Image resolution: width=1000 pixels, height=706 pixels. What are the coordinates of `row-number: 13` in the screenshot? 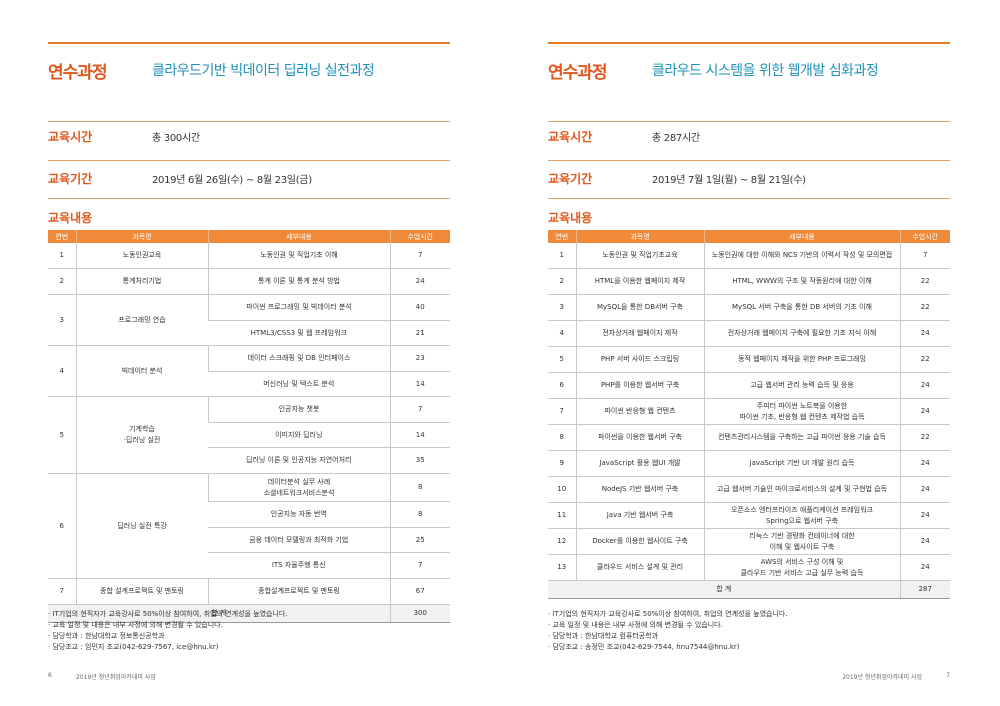 It's located at (562, 567).